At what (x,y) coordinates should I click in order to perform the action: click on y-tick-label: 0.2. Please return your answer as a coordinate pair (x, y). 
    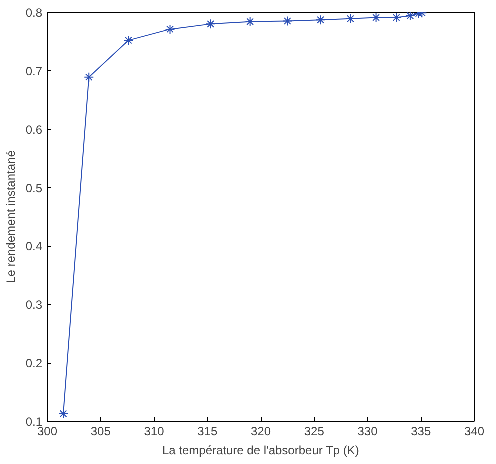
    Looking at the image, I should click on (34, 363).